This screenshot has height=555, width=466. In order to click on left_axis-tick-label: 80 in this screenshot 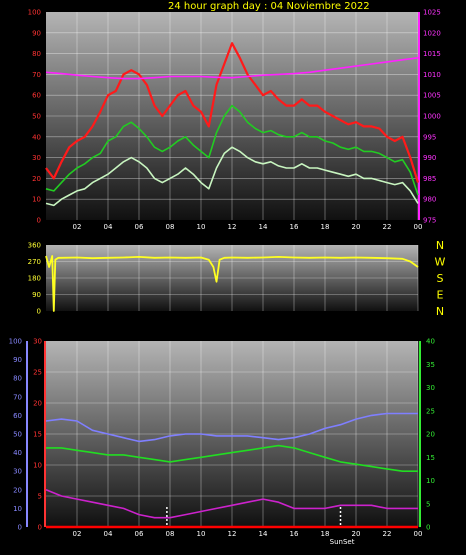, I will do `click(36, 54)`.